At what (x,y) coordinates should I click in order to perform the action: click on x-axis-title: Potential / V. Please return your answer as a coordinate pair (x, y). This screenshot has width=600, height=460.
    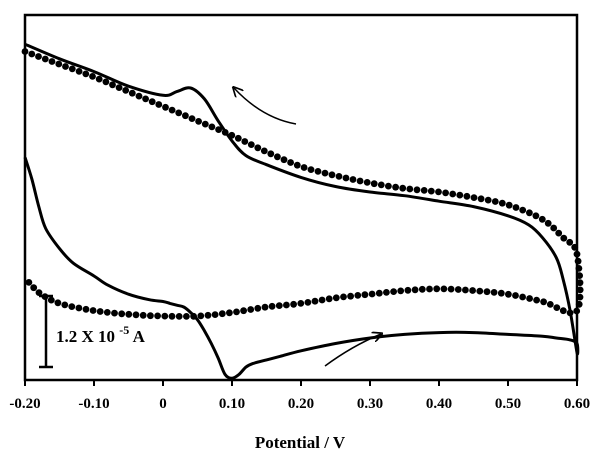
    Looking at the image, I should click on (300, 442).